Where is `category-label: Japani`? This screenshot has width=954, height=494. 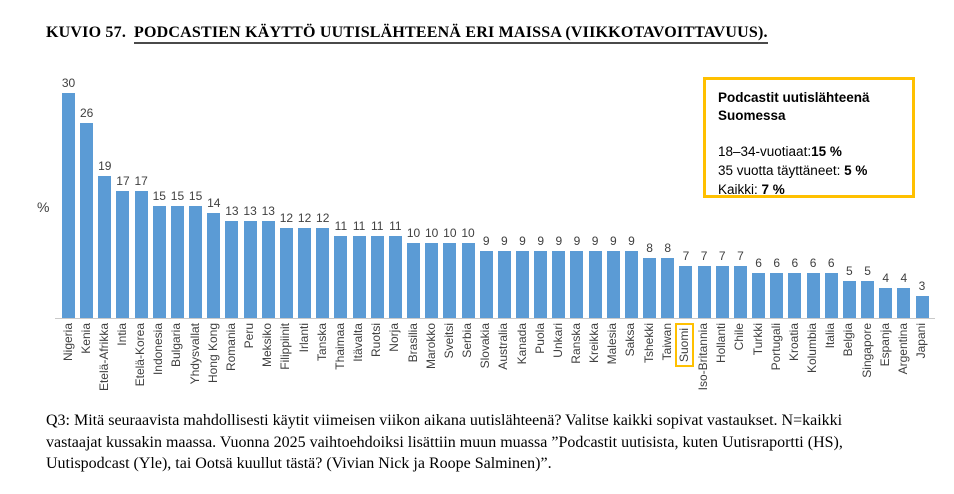 category-label: Japani is located at coordinates (921, 341).